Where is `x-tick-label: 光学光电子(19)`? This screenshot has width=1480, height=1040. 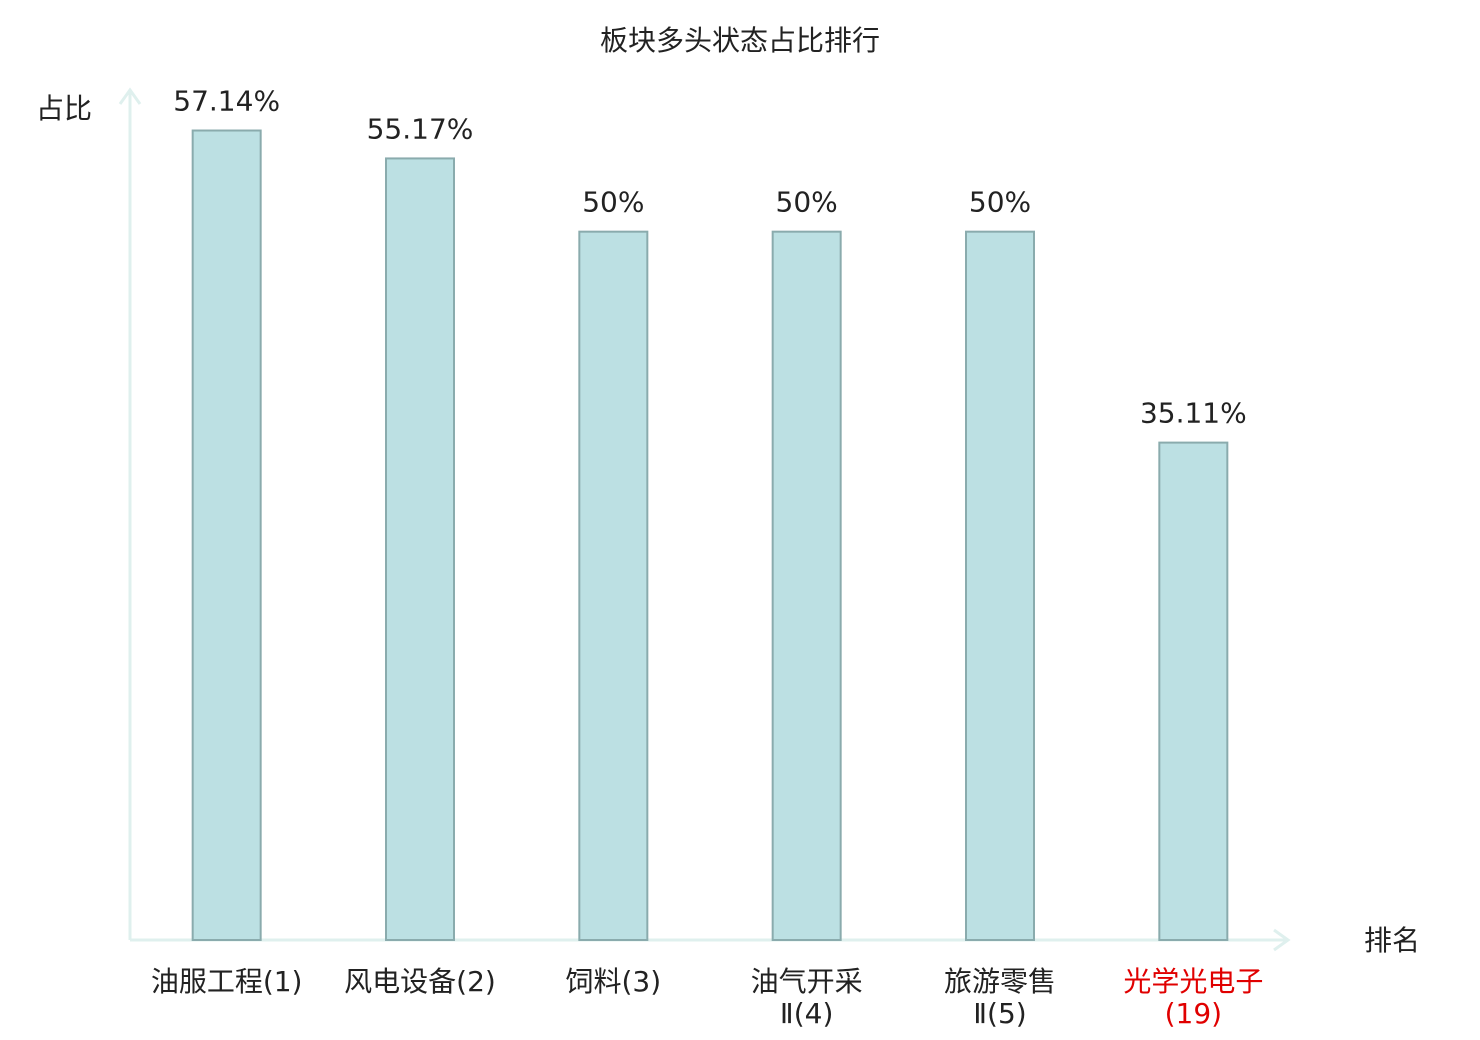
x-tick-label: 光学光电子(19) is located at coordinates (1193, 997).